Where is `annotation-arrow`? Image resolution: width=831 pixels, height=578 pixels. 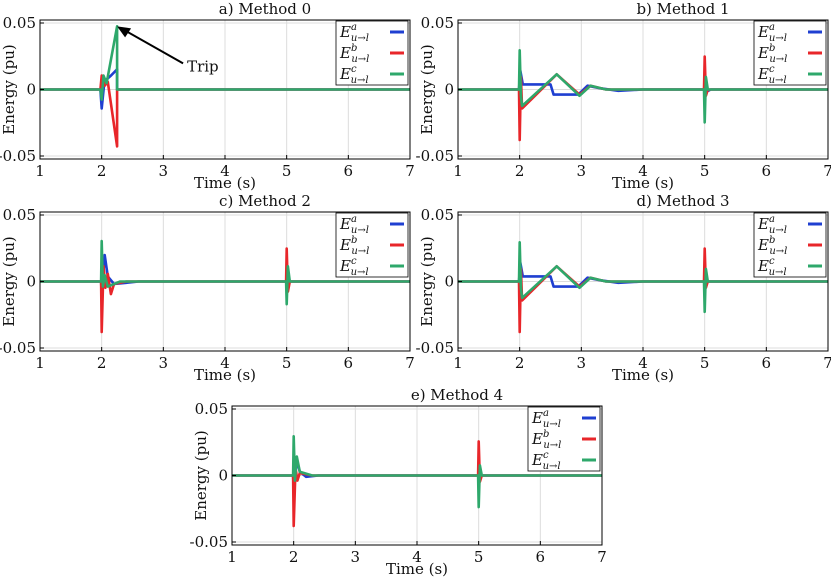
annotation-arrow is located at coordinates (152, 46).